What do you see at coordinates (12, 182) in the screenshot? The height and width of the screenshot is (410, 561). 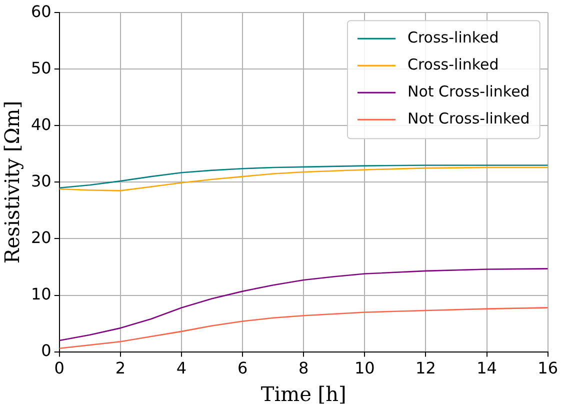 I see `y-axis-title: Resistivity [Ωm]` at bounding box center [12, 182].